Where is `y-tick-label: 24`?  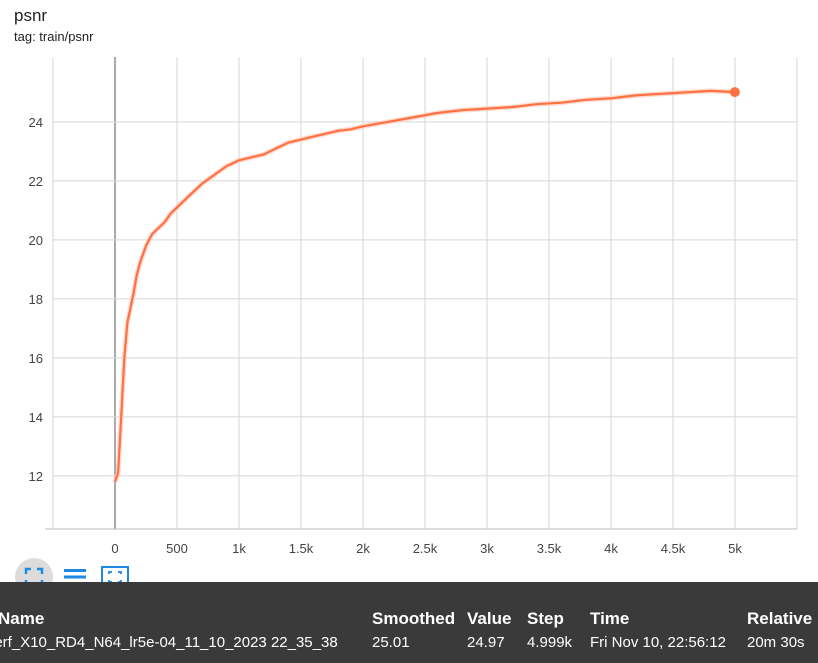
y-tick-label: 24 is located at coordinates (36, 122).